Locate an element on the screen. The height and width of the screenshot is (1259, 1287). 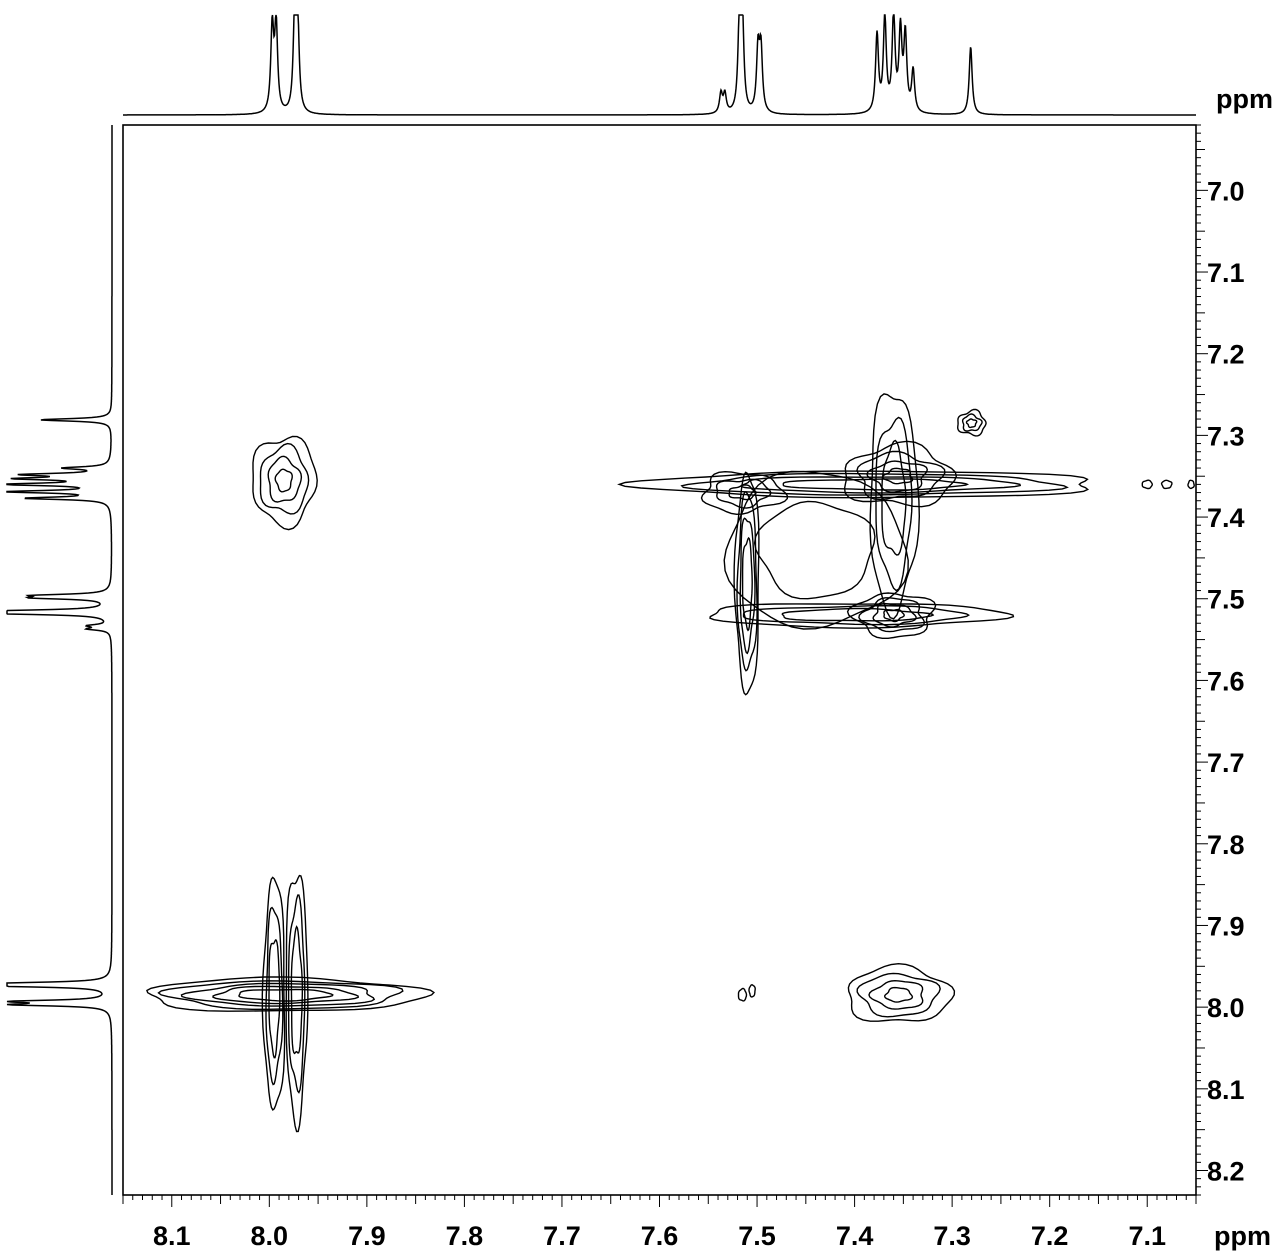
x-tick-label: 8.0 is located at coordinates (270, 1236).